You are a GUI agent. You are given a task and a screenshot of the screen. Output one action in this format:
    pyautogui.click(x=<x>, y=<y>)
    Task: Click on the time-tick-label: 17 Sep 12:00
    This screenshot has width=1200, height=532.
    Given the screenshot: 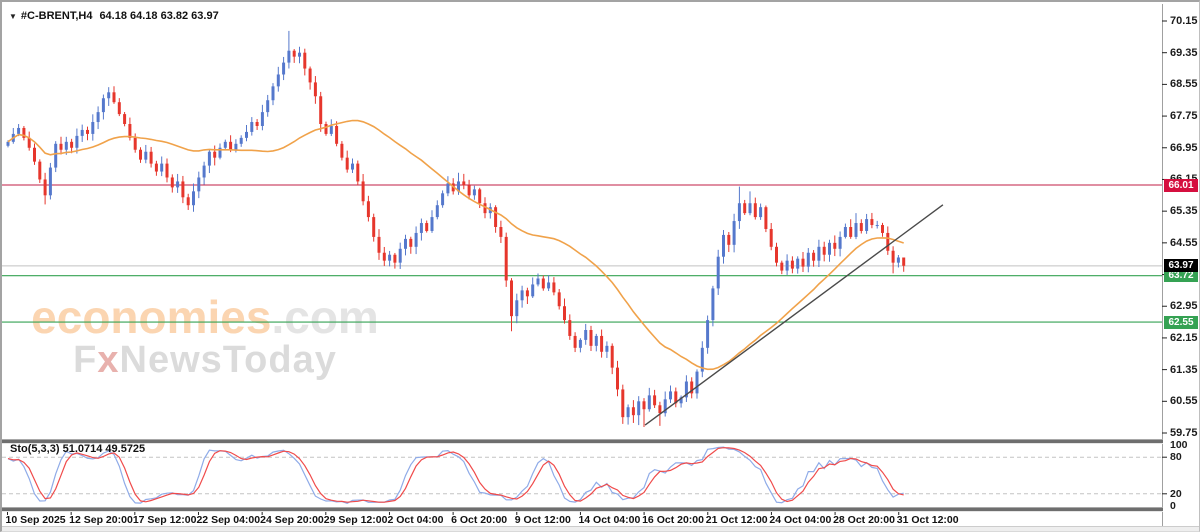 What is the action you would take?
    pyautogui.click(x=164, y=520)
    